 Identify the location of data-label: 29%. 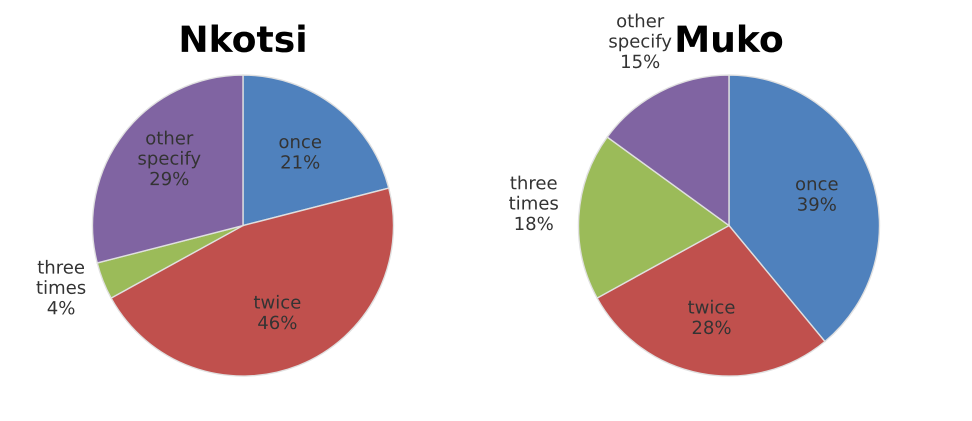
(169, 179).